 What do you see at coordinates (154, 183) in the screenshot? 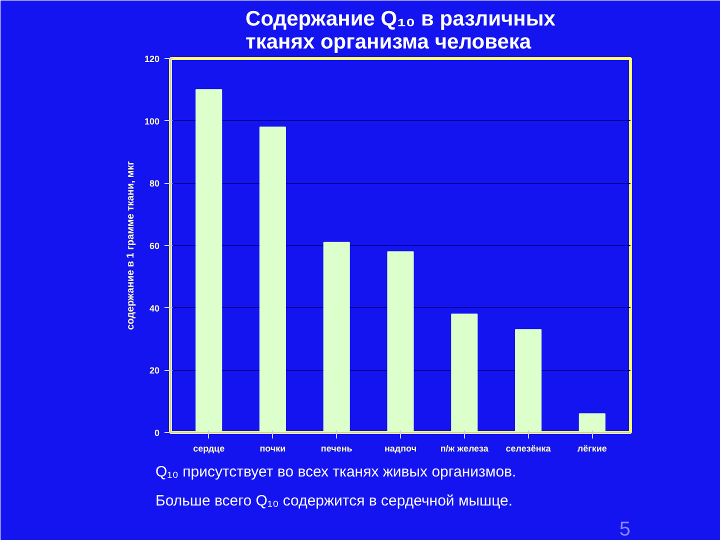
I see `y-tick-label: 80` at bounding box center [154, 183].